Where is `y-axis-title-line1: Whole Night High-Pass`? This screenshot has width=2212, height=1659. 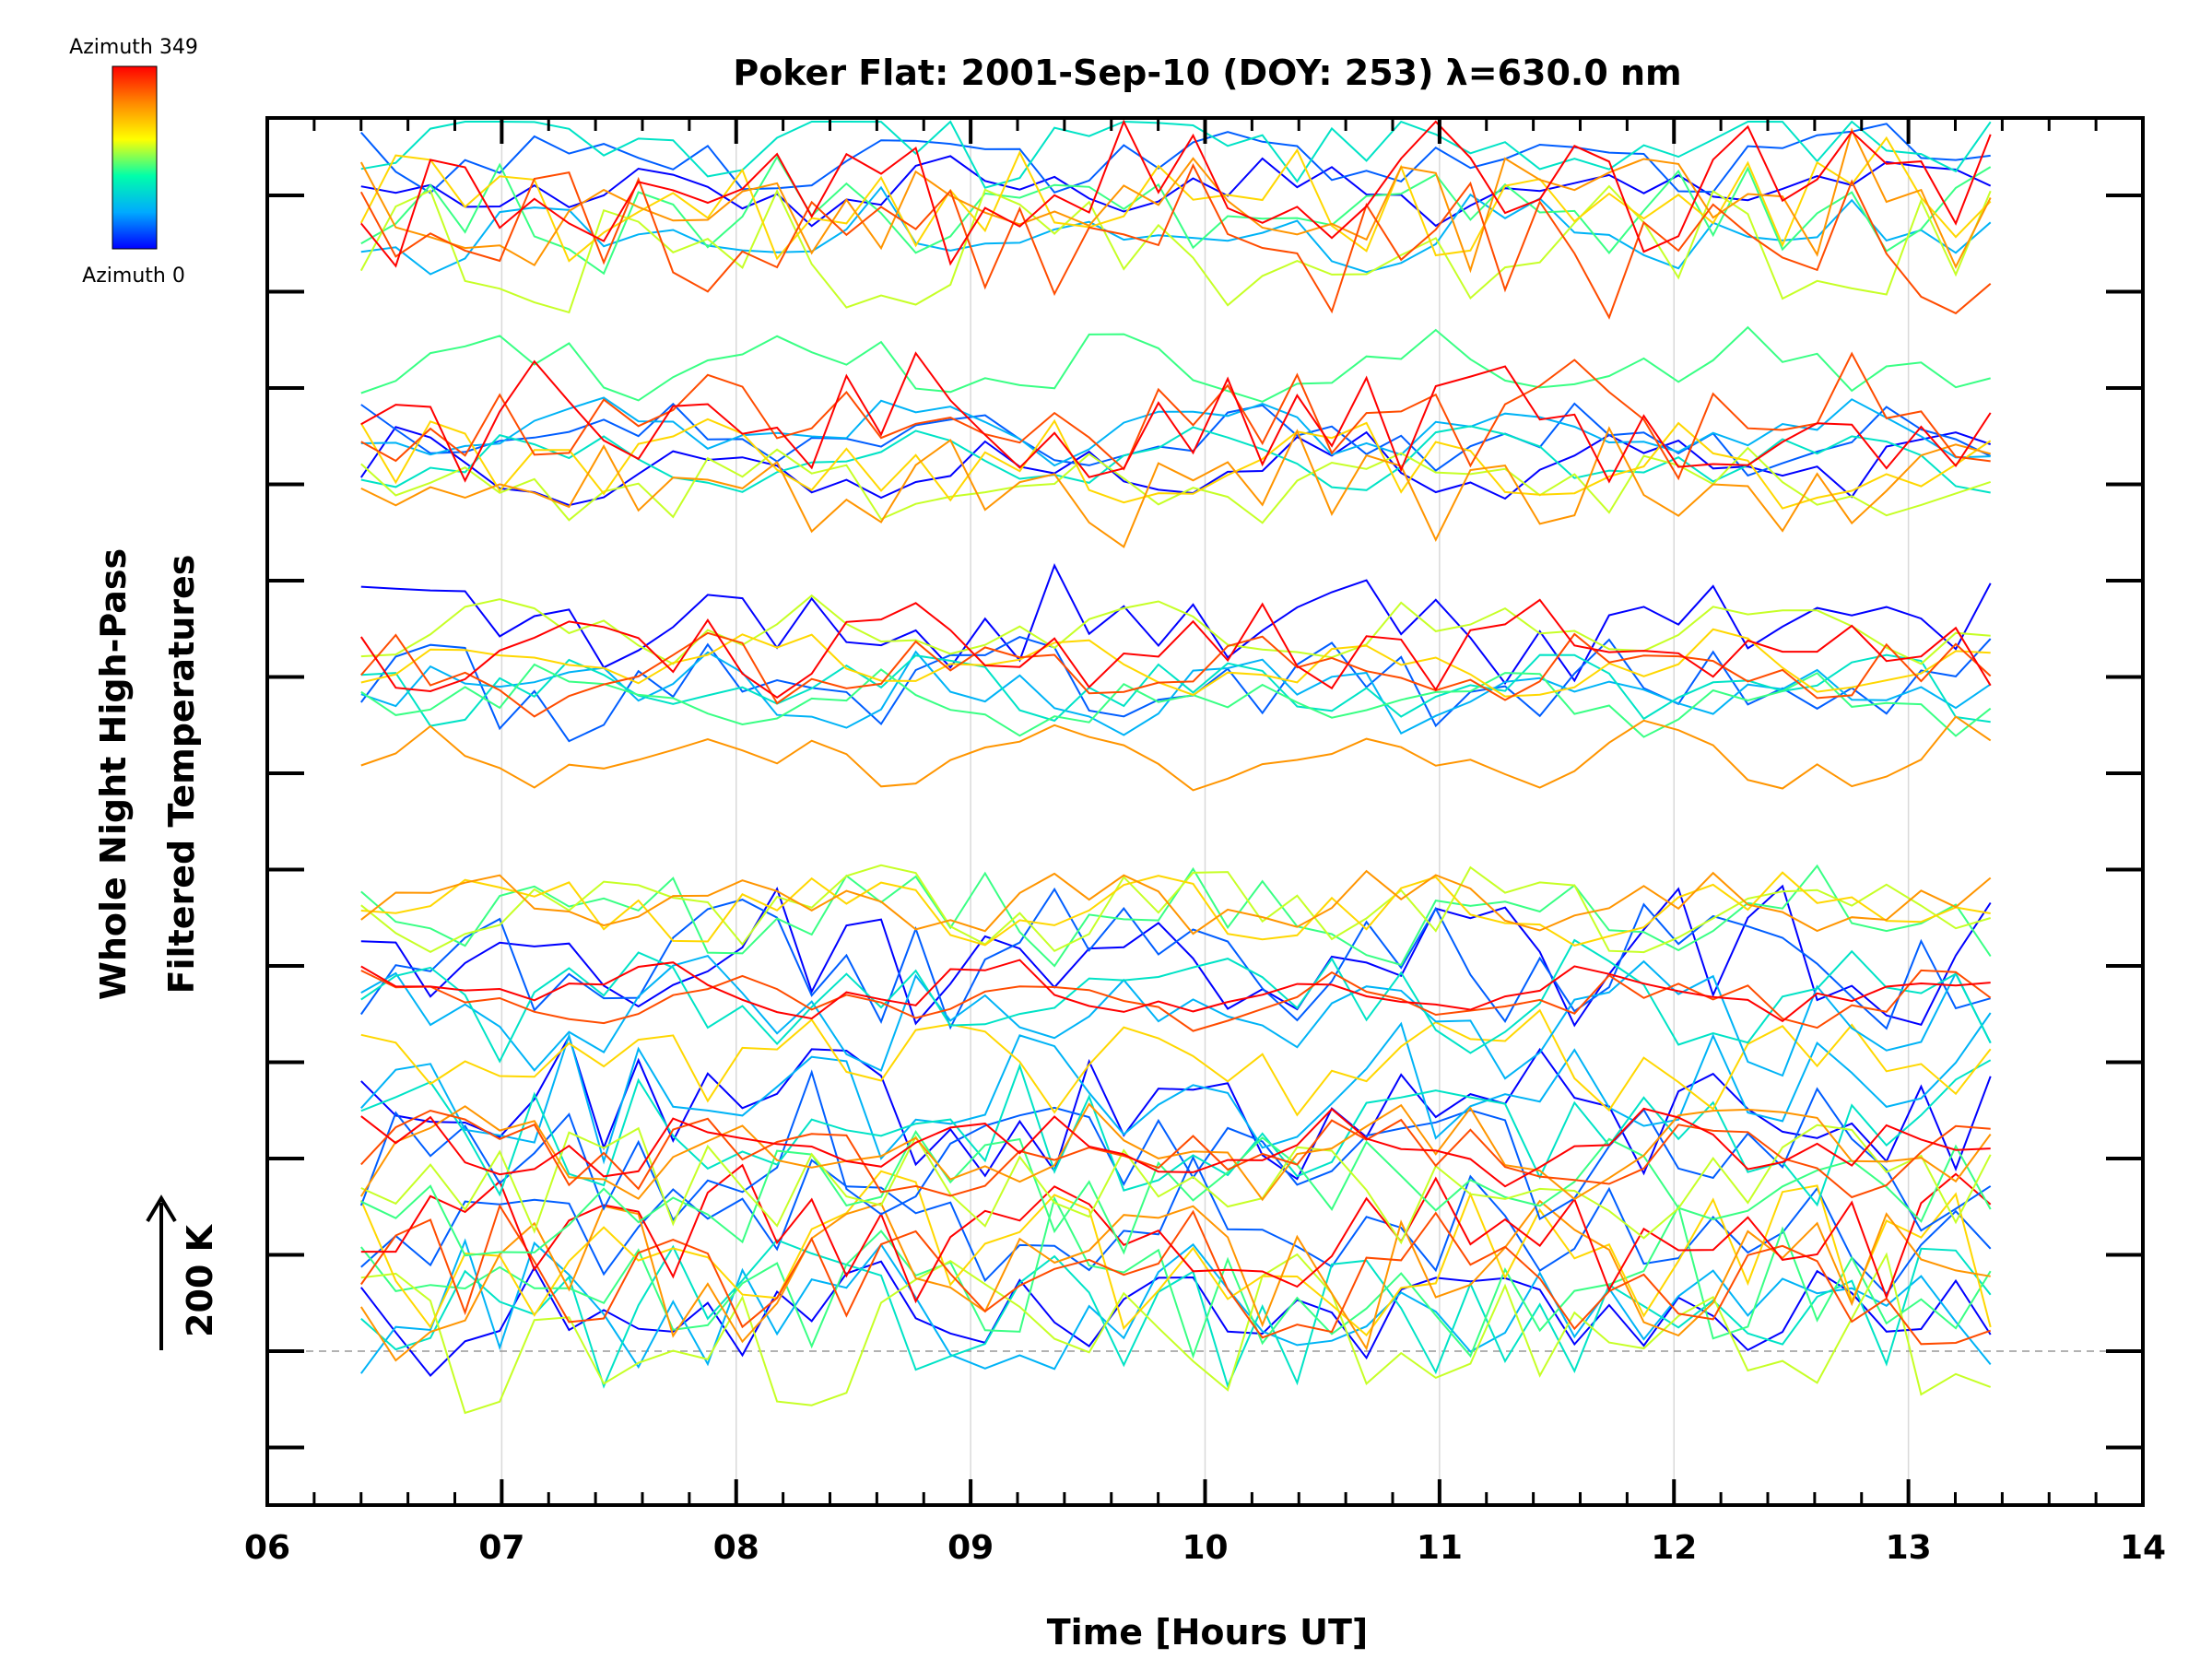 y-axis-title-line1: Whole Night High-Pass is located at coordinates (113, 774).